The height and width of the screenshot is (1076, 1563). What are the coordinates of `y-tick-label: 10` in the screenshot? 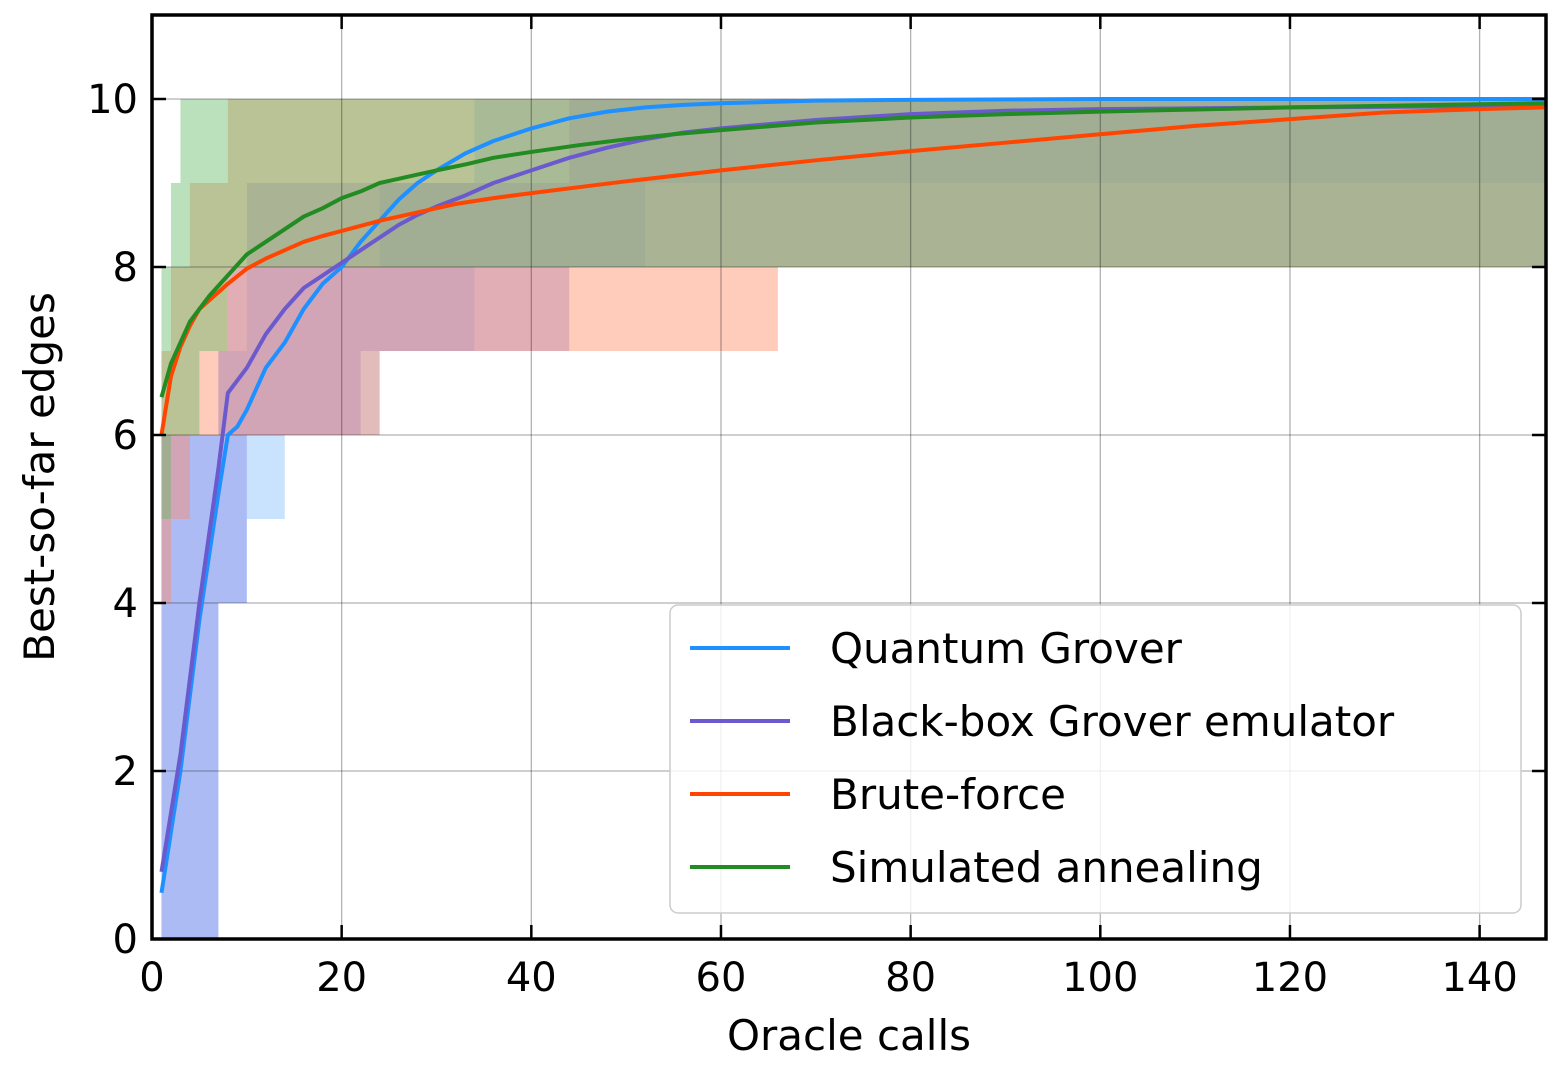 It's located at (112, 100).